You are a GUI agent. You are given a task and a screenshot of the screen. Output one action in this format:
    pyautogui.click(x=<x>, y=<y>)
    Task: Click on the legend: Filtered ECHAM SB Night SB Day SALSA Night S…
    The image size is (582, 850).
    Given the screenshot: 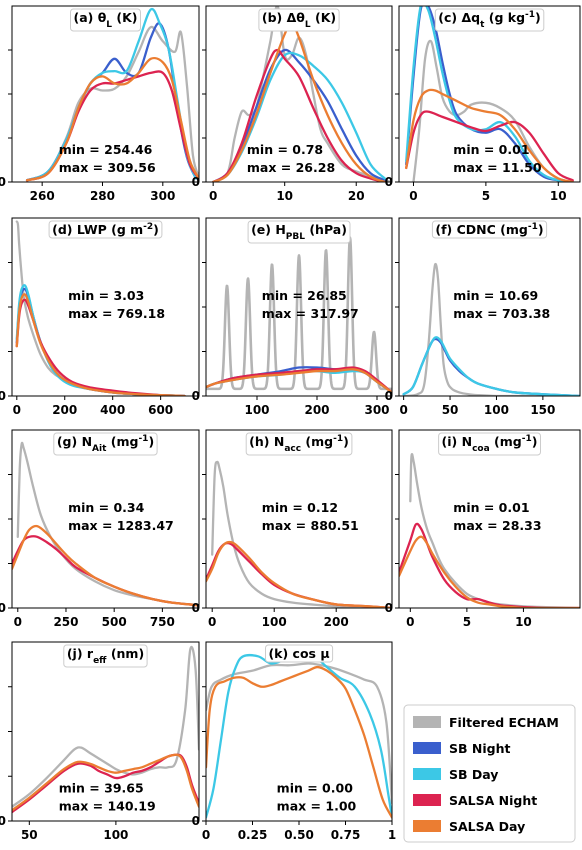 What is the action you would take?
    pyautogui.click(x=489, y=773)
    